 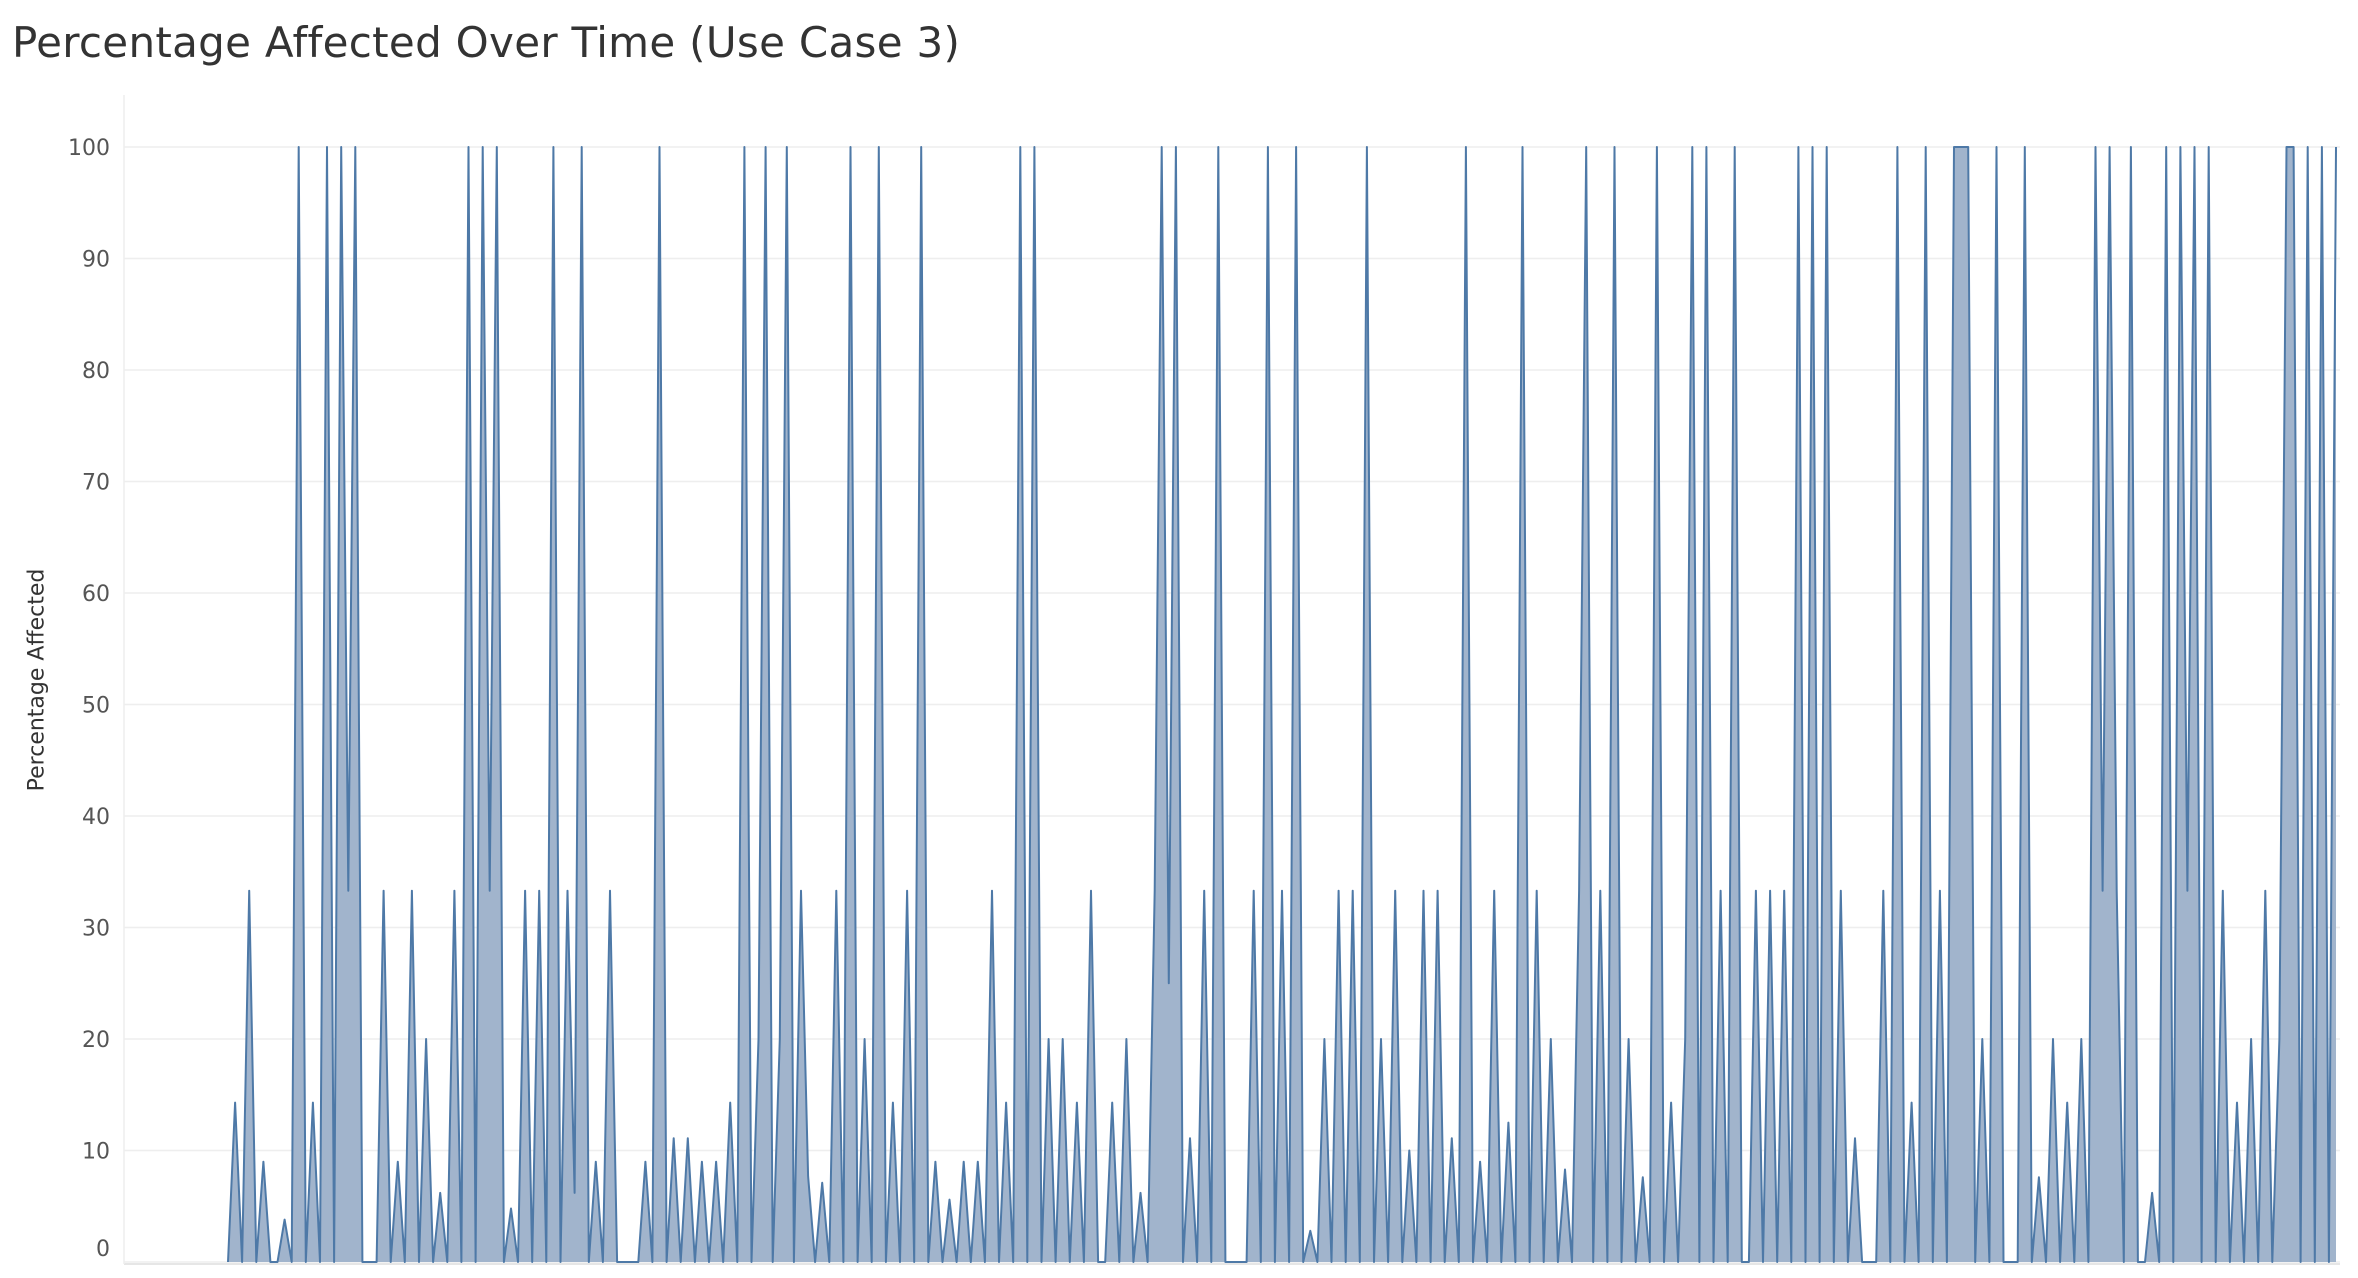 What do you see at coordinates (96, 594) in the screenshot?
I see `y-tick-label: 60` at bounding box center [96, 594].